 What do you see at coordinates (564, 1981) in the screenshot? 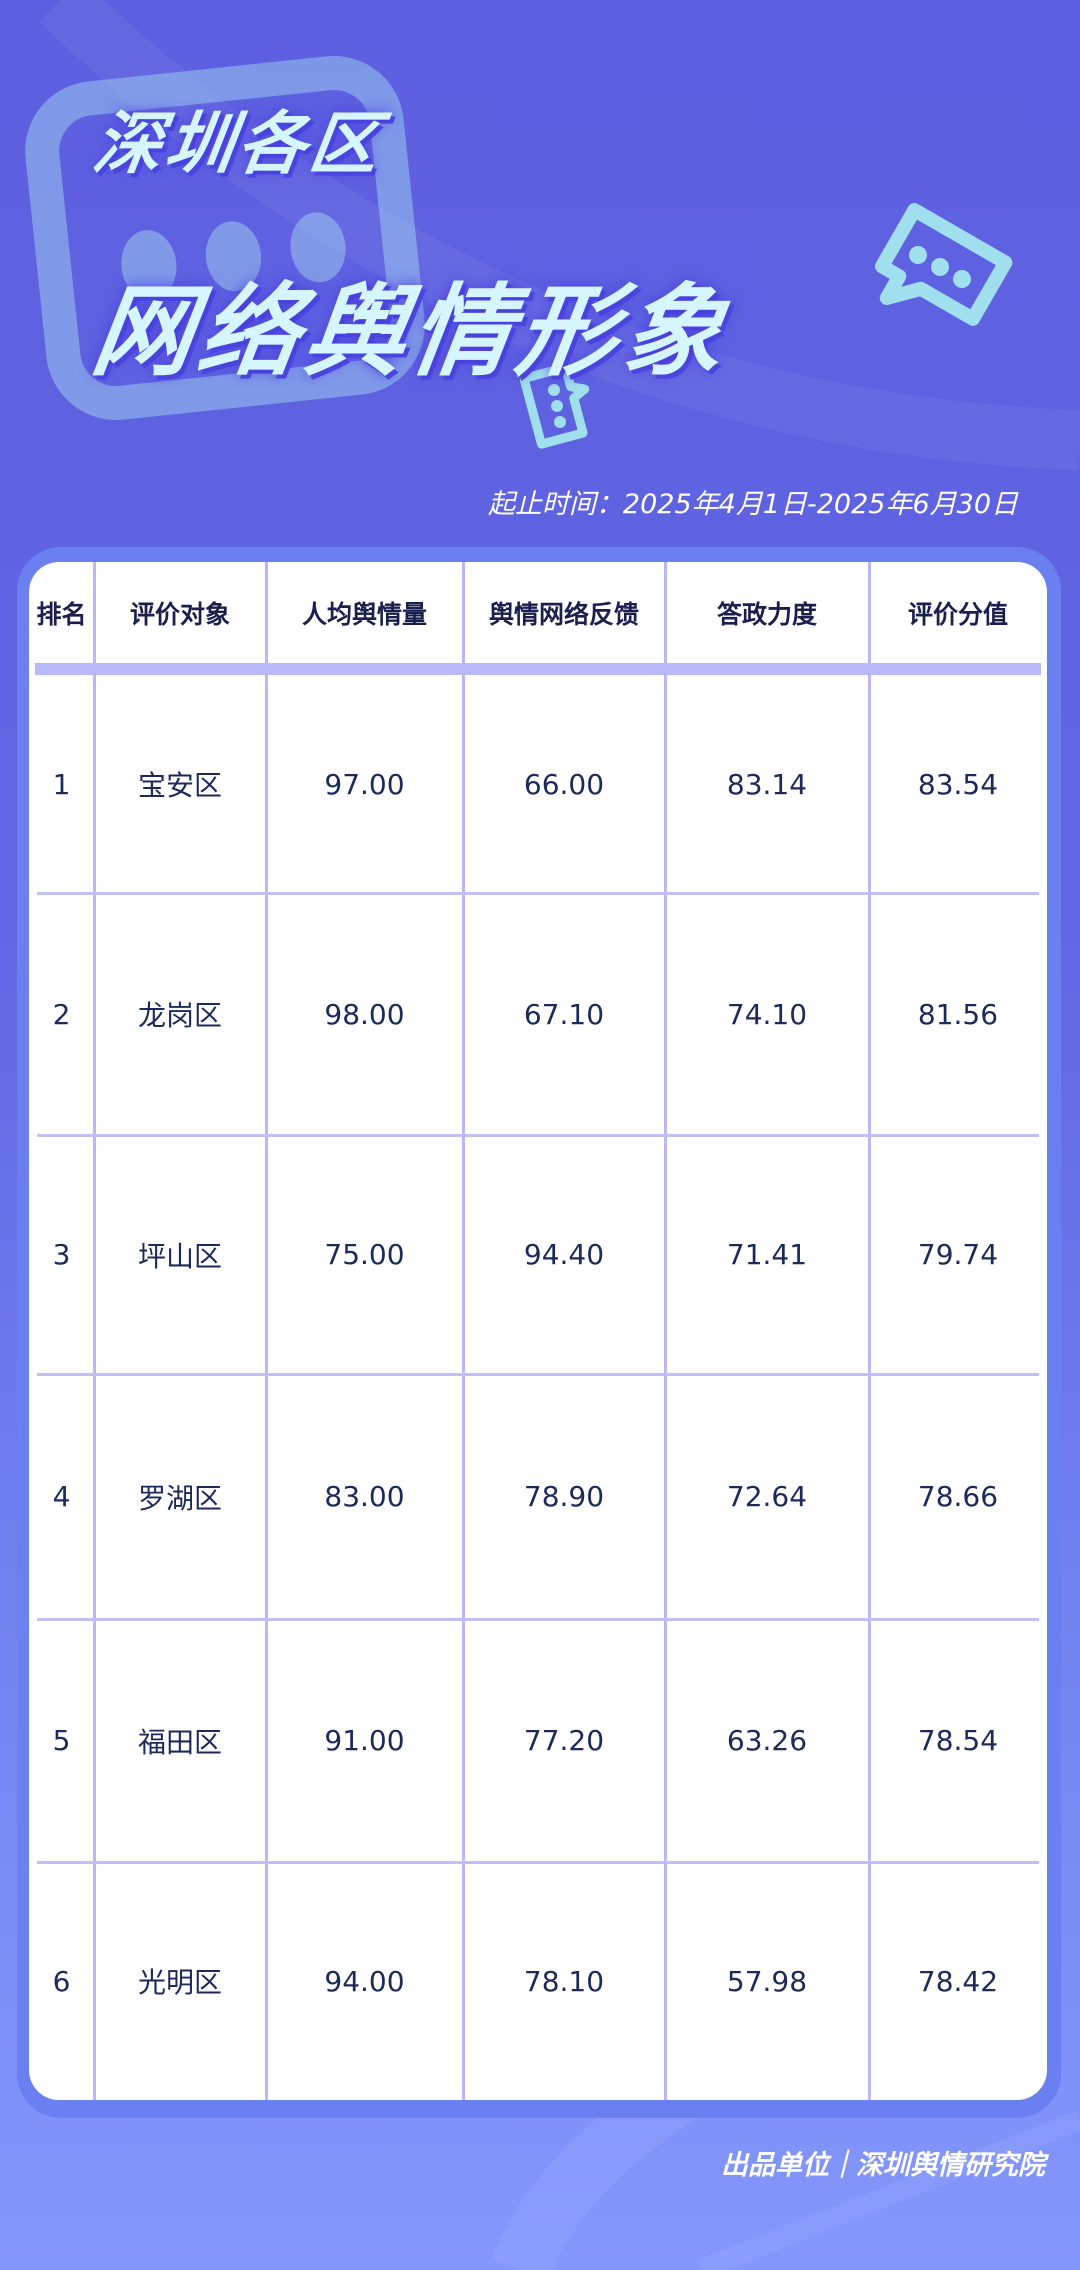
I see `cell-network-feedback: 78.10` at bounding box center [564, 1981].